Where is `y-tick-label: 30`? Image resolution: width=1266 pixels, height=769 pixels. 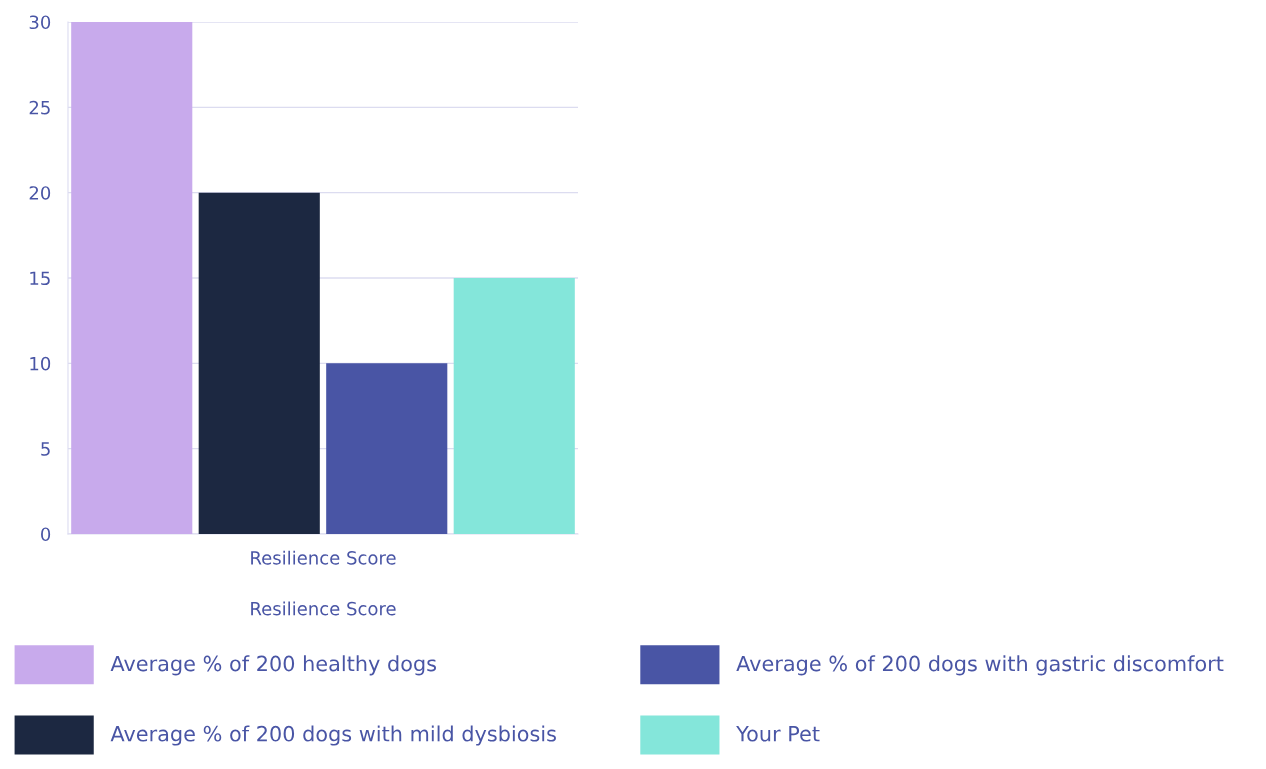 y-tick-label: 30 is located at coordinates (40, 22).